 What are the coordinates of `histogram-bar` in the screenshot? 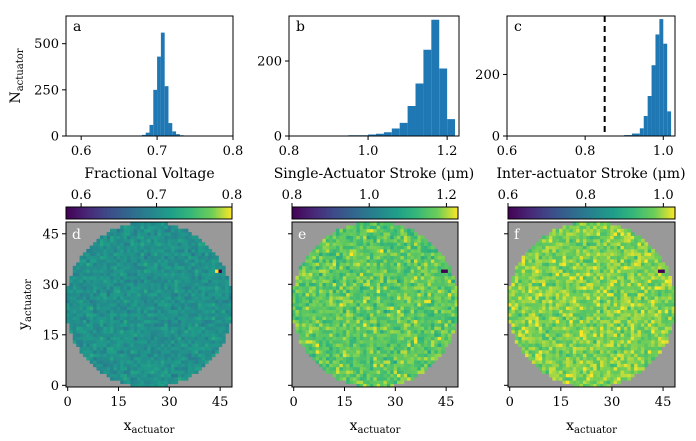 It's located at (451, 127).